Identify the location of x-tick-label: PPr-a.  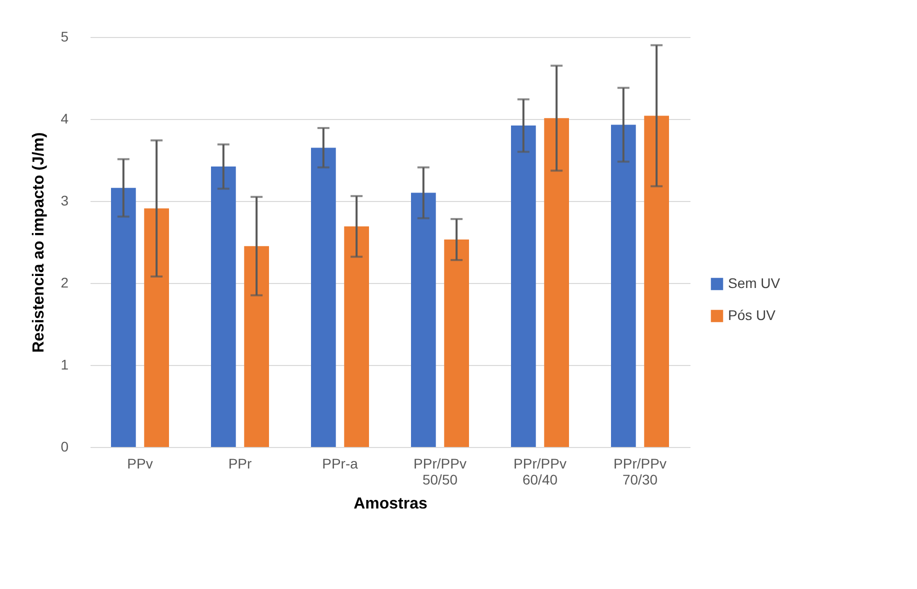
(340, 464).